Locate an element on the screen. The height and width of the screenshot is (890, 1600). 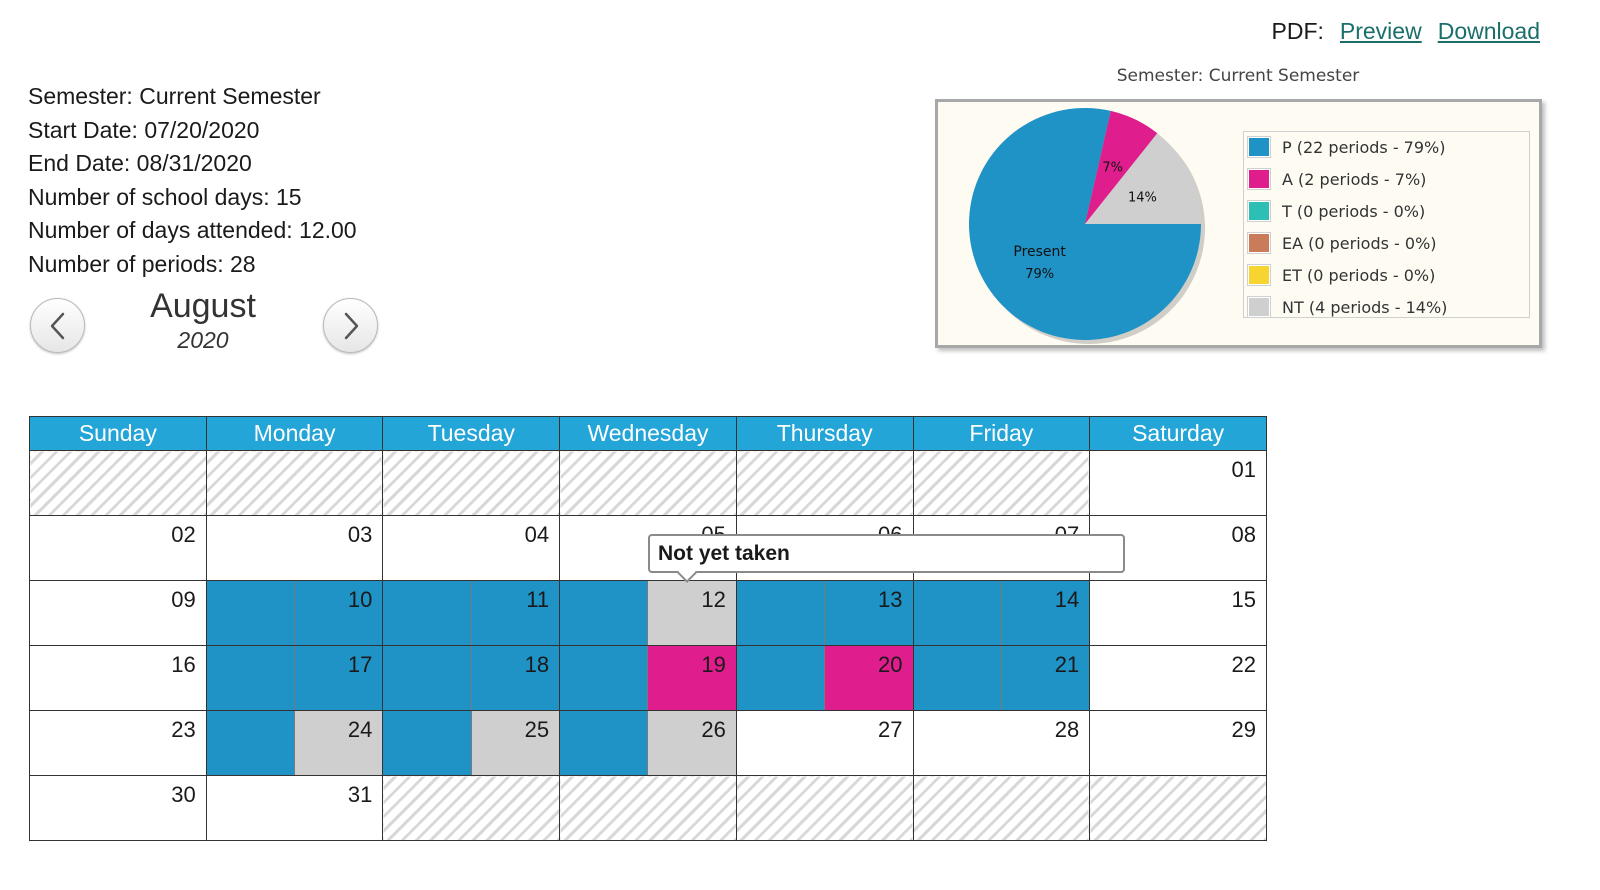
calendar-day-cell: 12 is located at coordinates (648, 613).